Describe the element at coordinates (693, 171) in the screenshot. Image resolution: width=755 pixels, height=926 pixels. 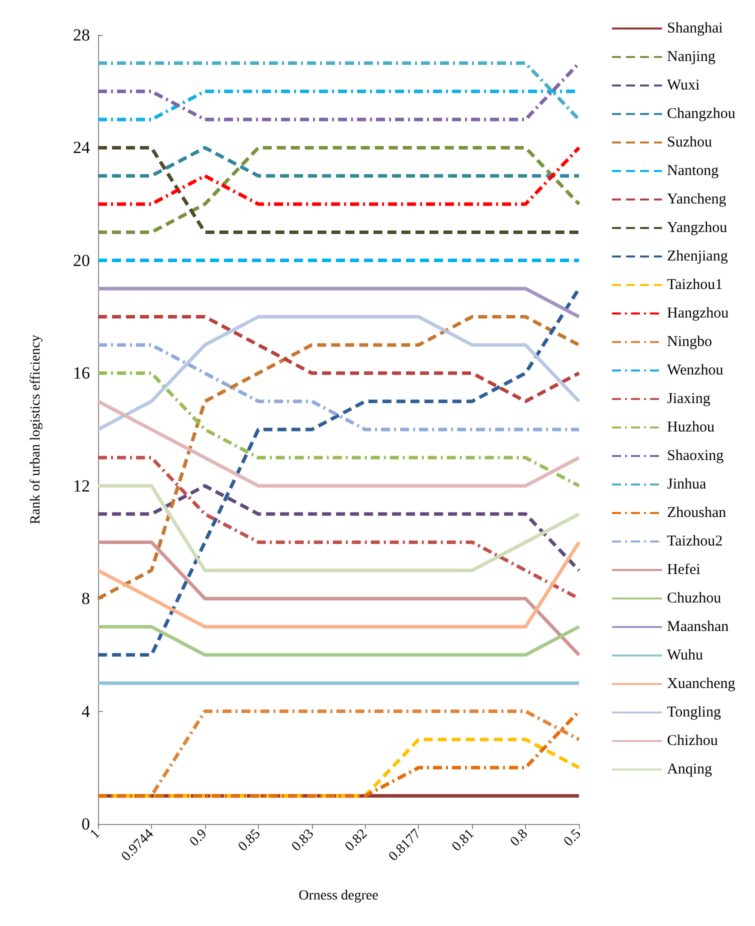
I see `legend-label: Nantong` at that location.